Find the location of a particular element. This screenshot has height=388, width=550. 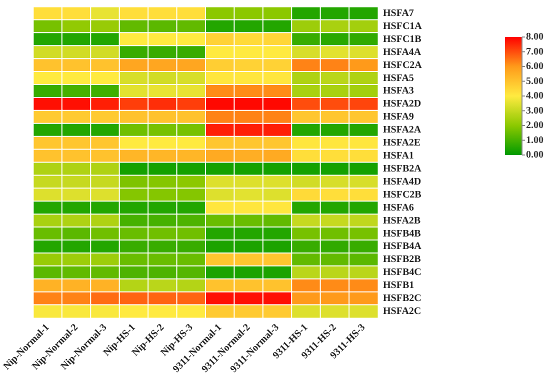

y-tick-label: HSFB4A is located at coordinates (402, 246).